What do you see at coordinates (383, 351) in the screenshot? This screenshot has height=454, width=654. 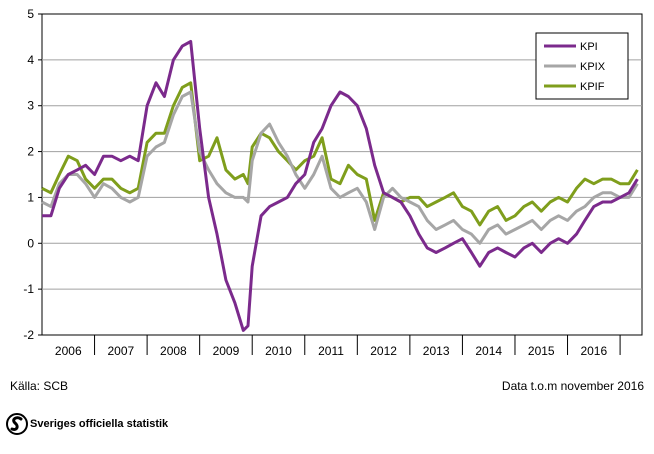 I see `x-tick-label: 2012` at bounding box center [383, 351].